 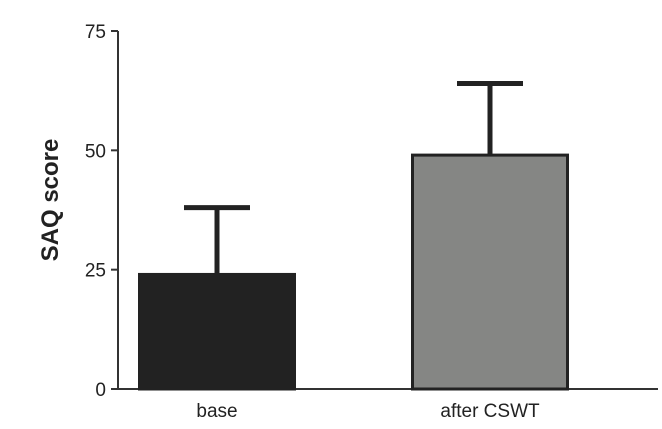 I want to click on y-axis: 0 25 50 75, so click(x=102, y=211).